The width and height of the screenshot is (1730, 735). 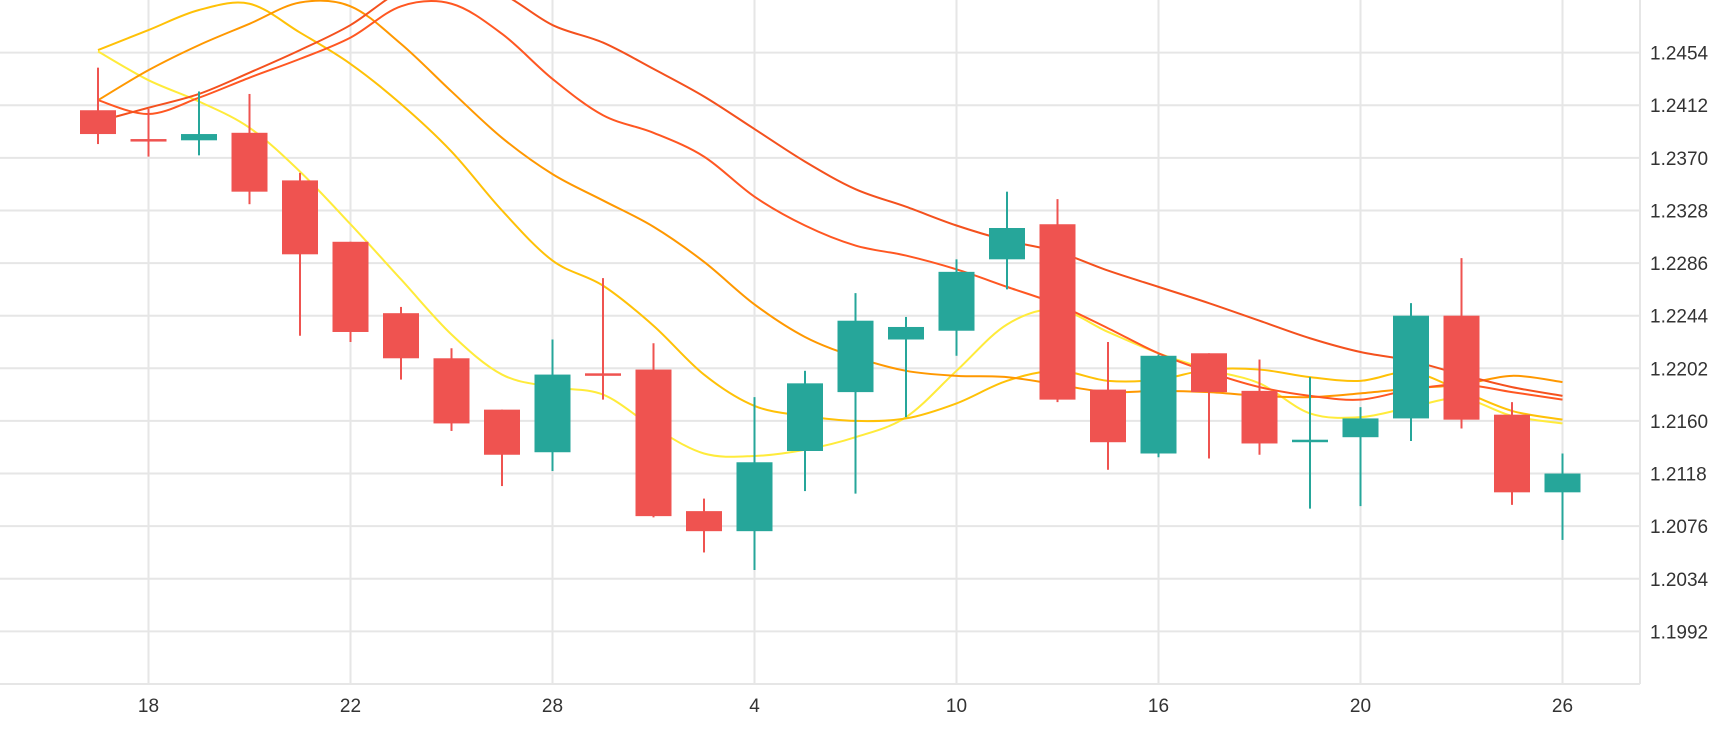 I want to click on y-tick-label: 1.2244, so click(x=1679, y=317).